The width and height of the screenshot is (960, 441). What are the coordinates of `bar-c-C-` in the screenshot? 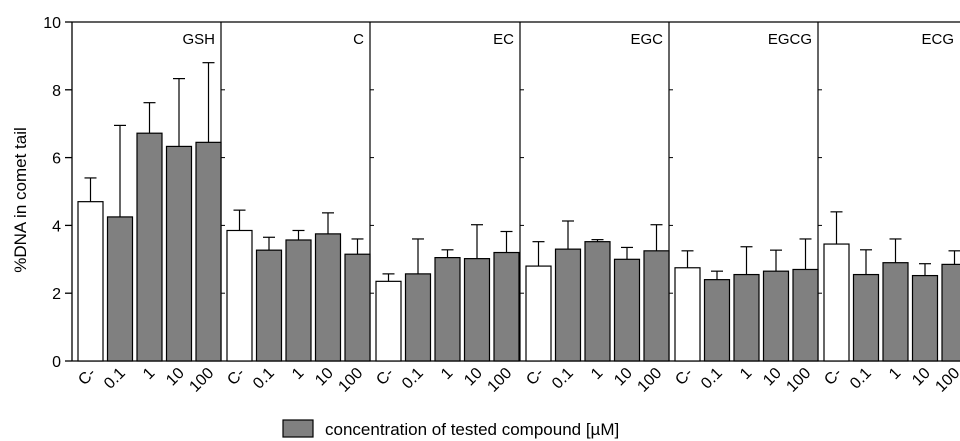 It's located at (239, 295).